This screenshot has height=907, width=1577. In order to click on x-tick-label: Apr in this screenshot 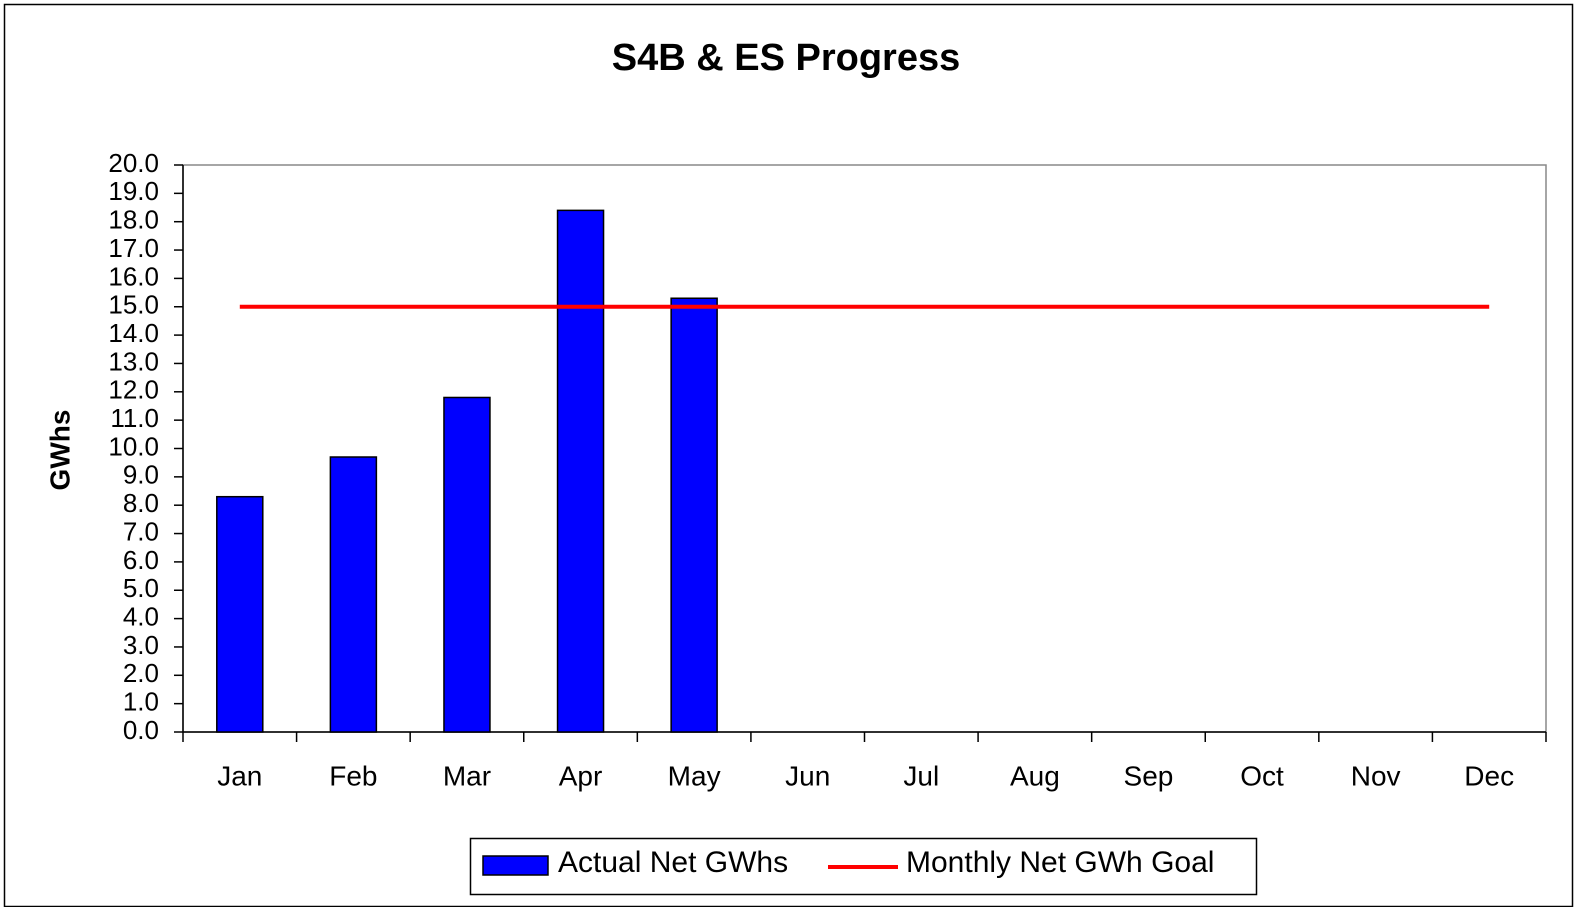, I will do `click(581, 775)`.